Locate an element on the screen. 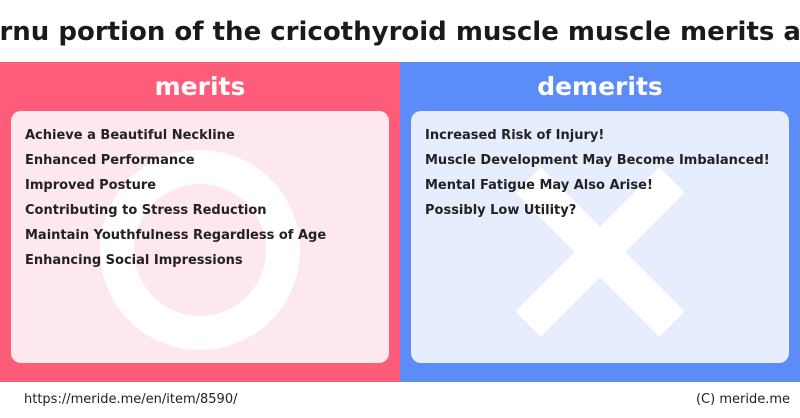  merit-item: Contributing to Stress Reduction is located at coordinates (146, 210).